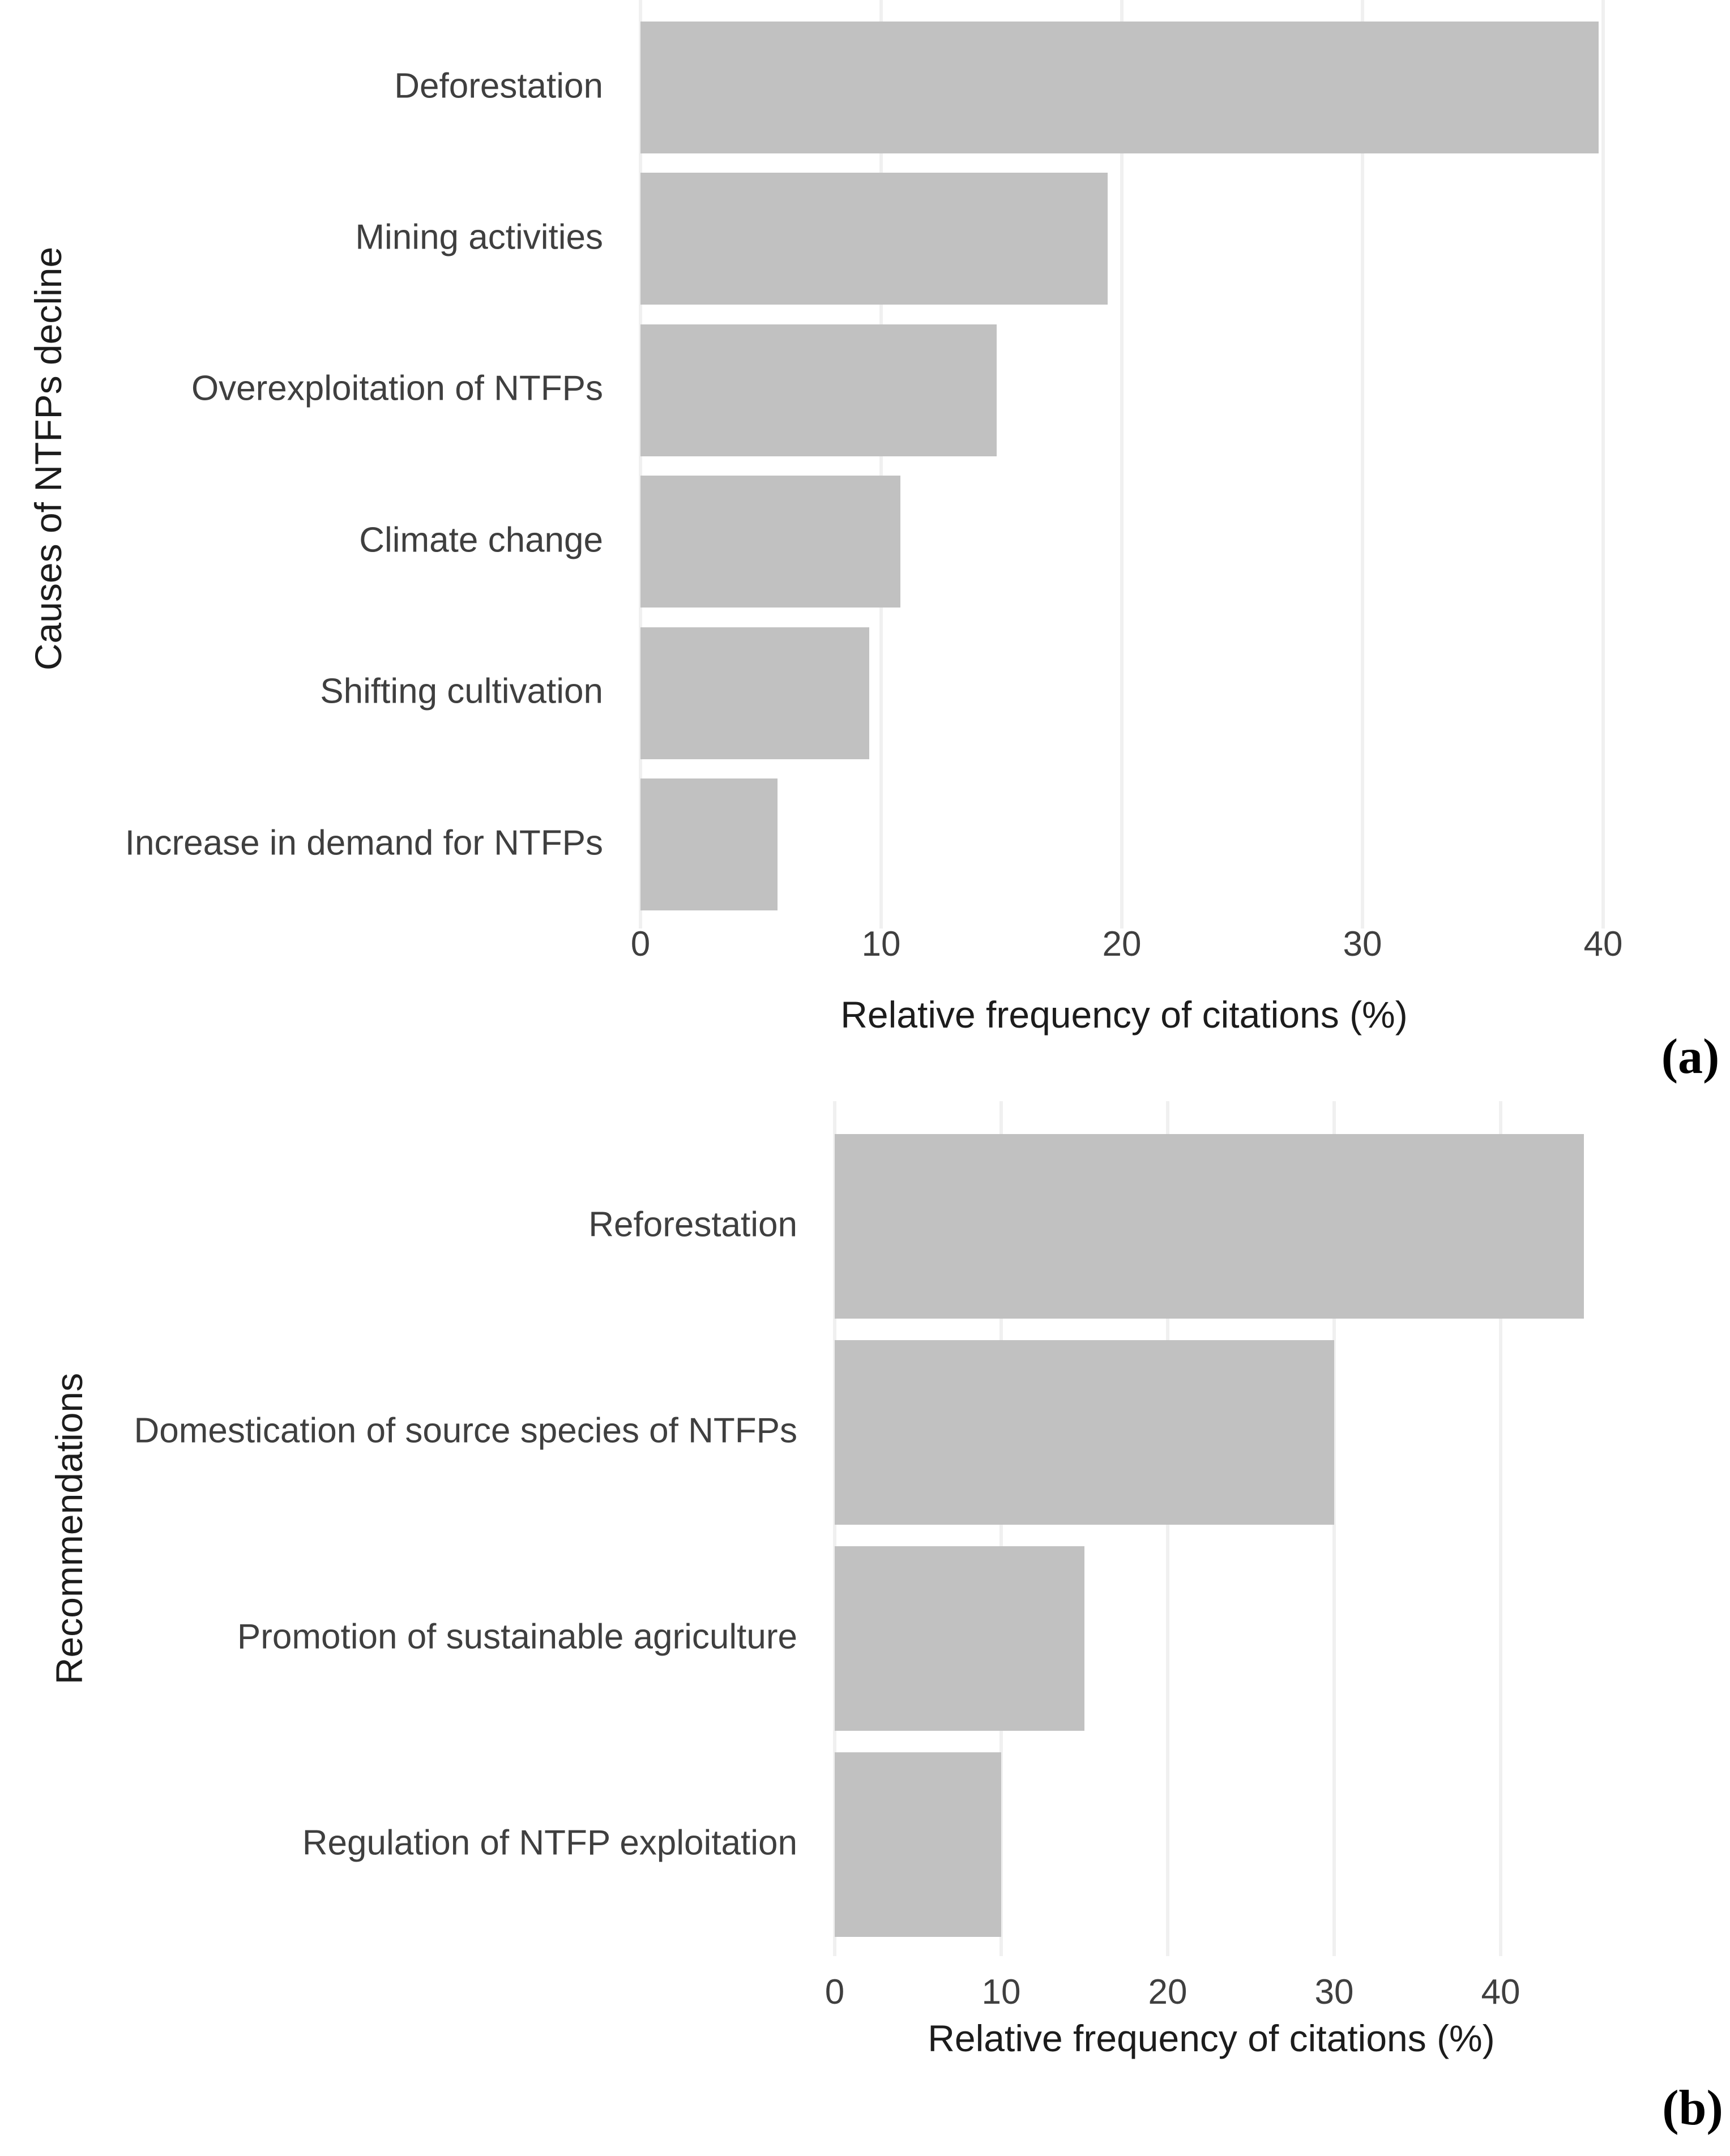 The image size is (1730, 2156). I want to click on category-label-a-2: Overexploitation of NTFPs, so click(397, 388).